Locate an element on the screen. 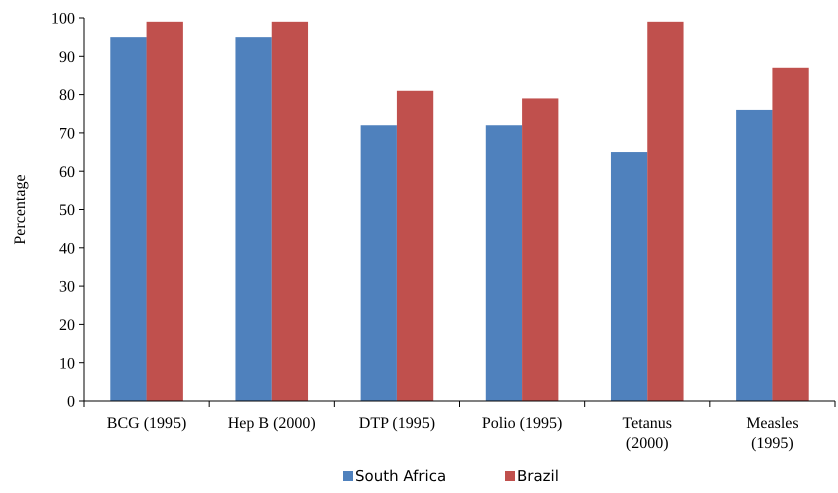 The width and height of the screenshot is (838, 493). legend-label: Brazil is located at coordinates (538, 476).